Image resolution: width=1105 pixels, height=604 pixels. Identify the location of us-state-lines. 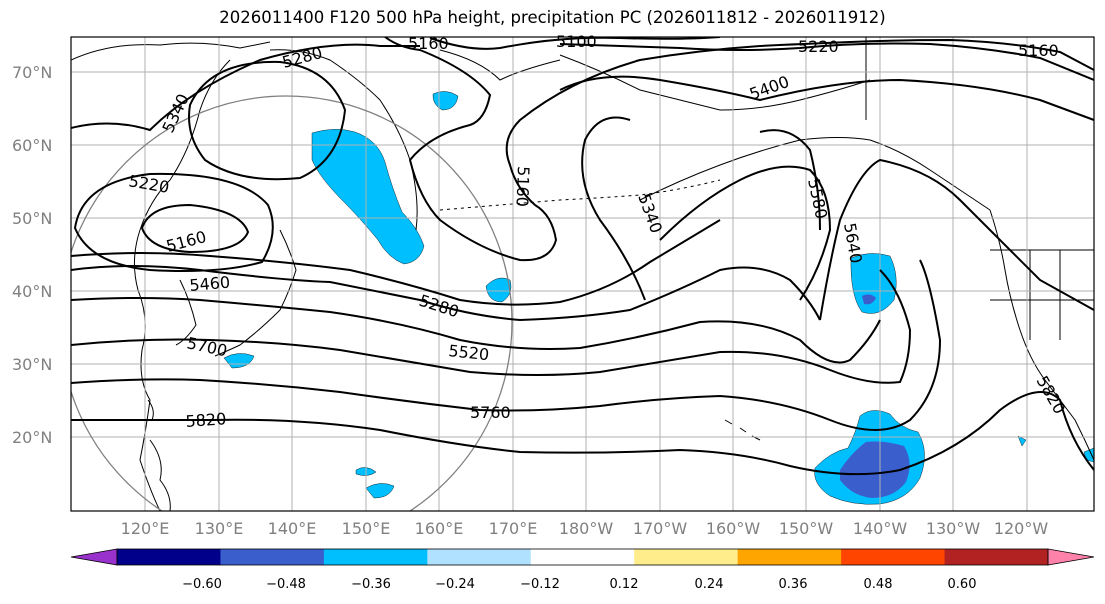
(1042, 294).